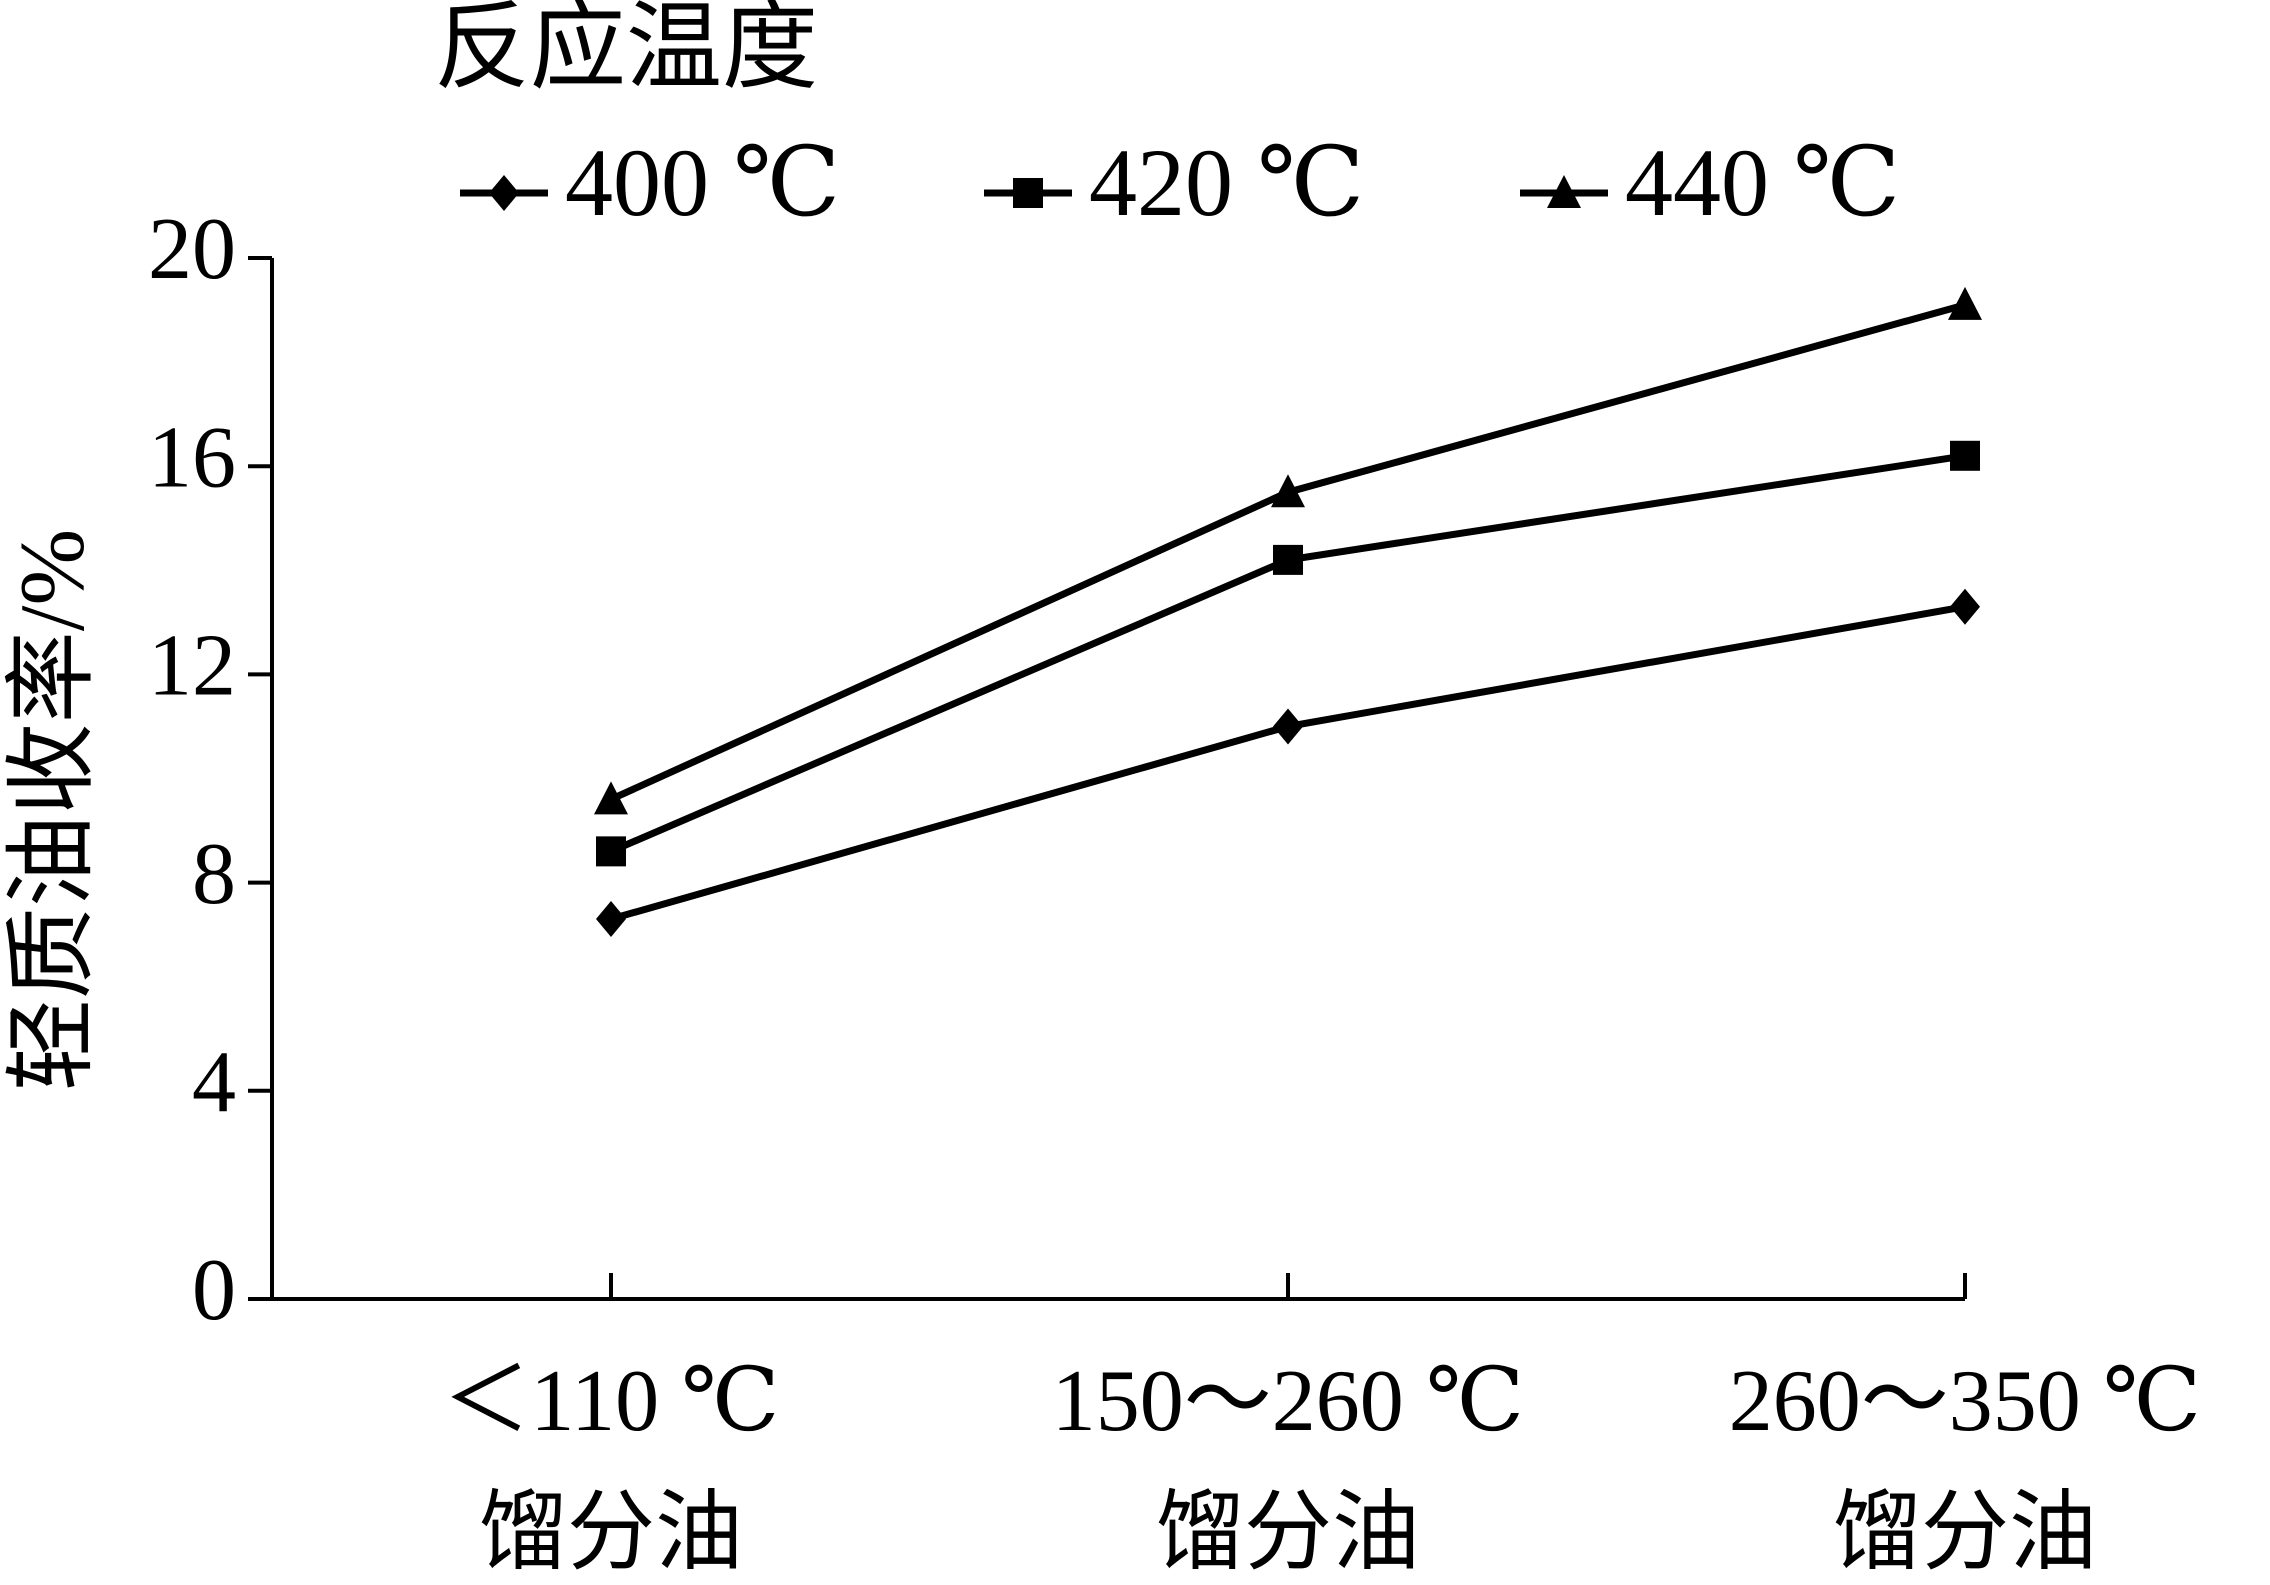  I want to click on y-tick-label: 4, so click(214, 1082).